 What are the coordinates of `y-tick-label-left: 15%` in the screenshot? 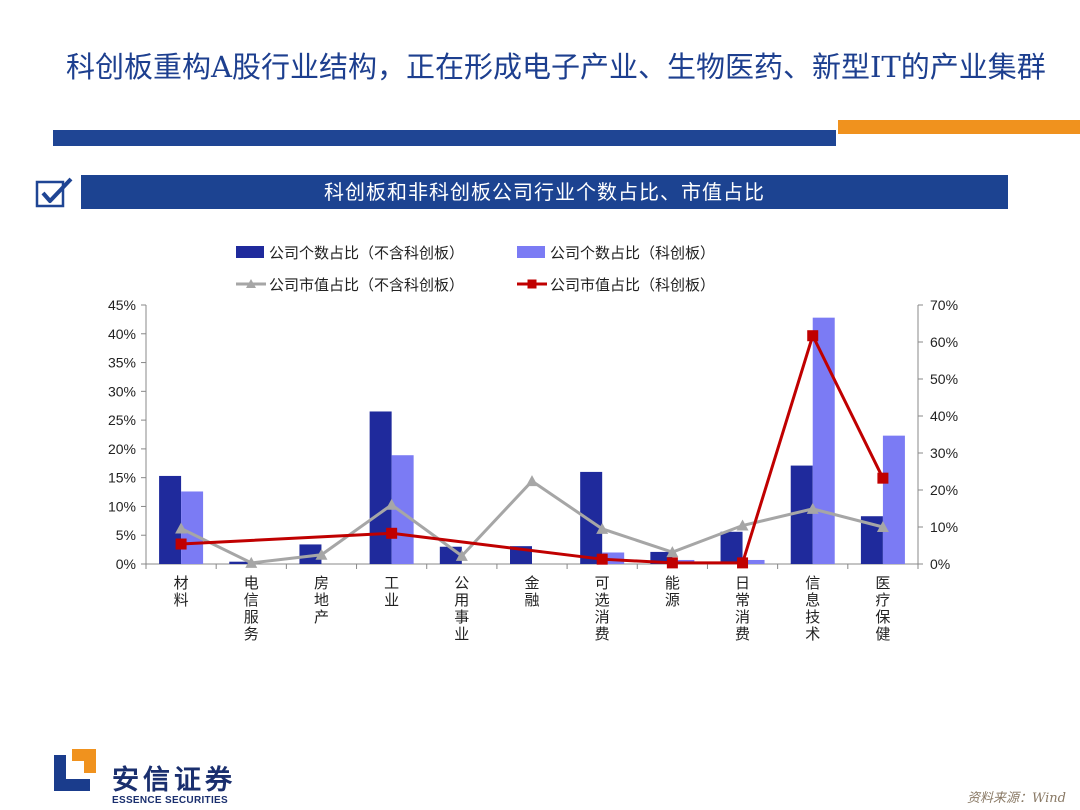 It's located at (122, 478).